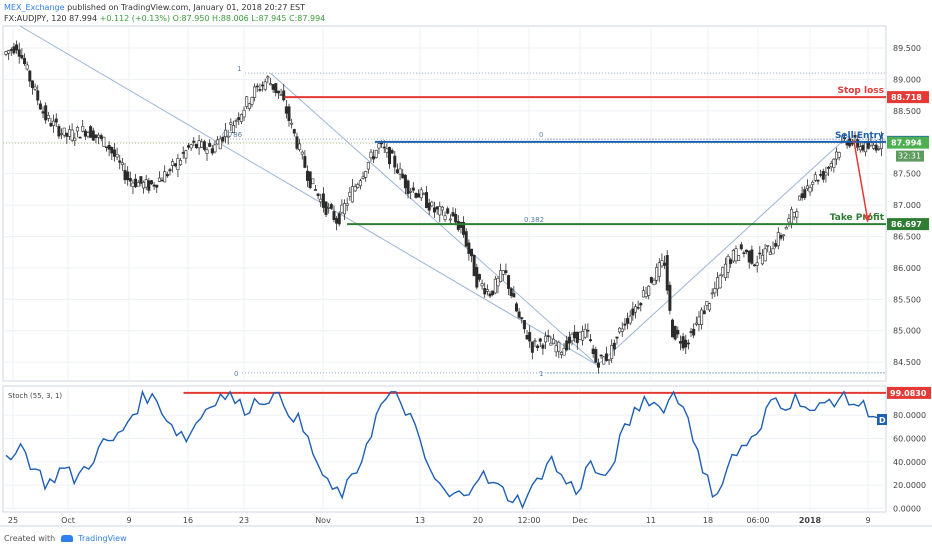 Image resolution: width=932 pixels, height=550 pixels. Describe the element at coordinates (906, 224) in the screenshot. I see `price-badge-label: 86.697` at that location.